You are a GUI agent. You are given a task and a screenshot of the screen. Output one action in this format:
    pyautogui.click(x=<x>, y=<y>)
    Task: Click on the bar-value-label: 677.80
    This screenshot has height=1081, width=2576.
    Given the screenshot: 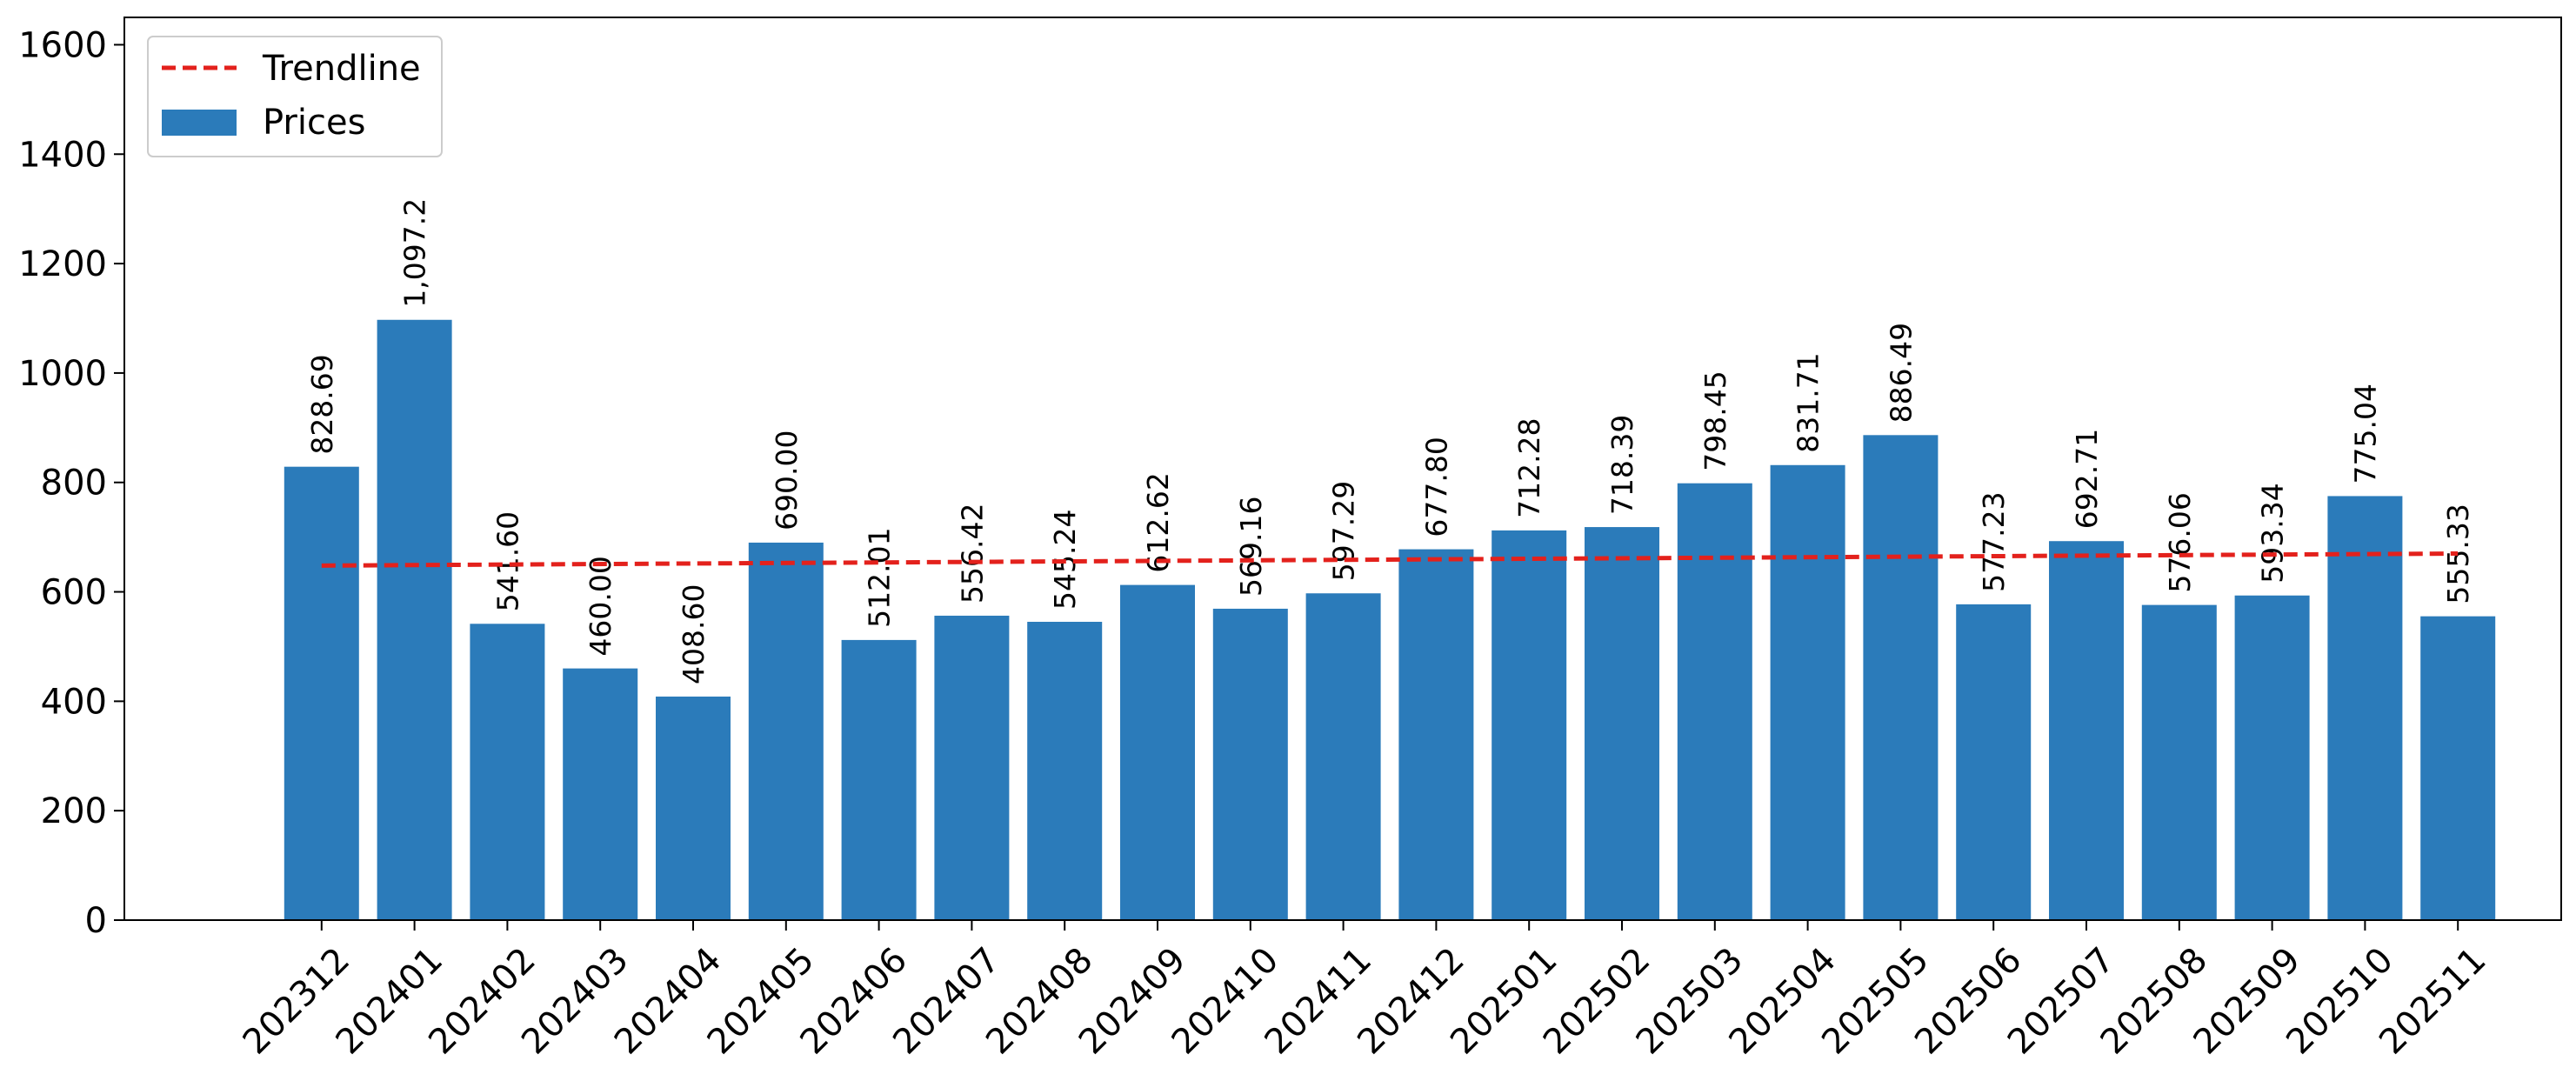 What is the action you would take?
    pyautogui.click(x=1436, y=487)
    